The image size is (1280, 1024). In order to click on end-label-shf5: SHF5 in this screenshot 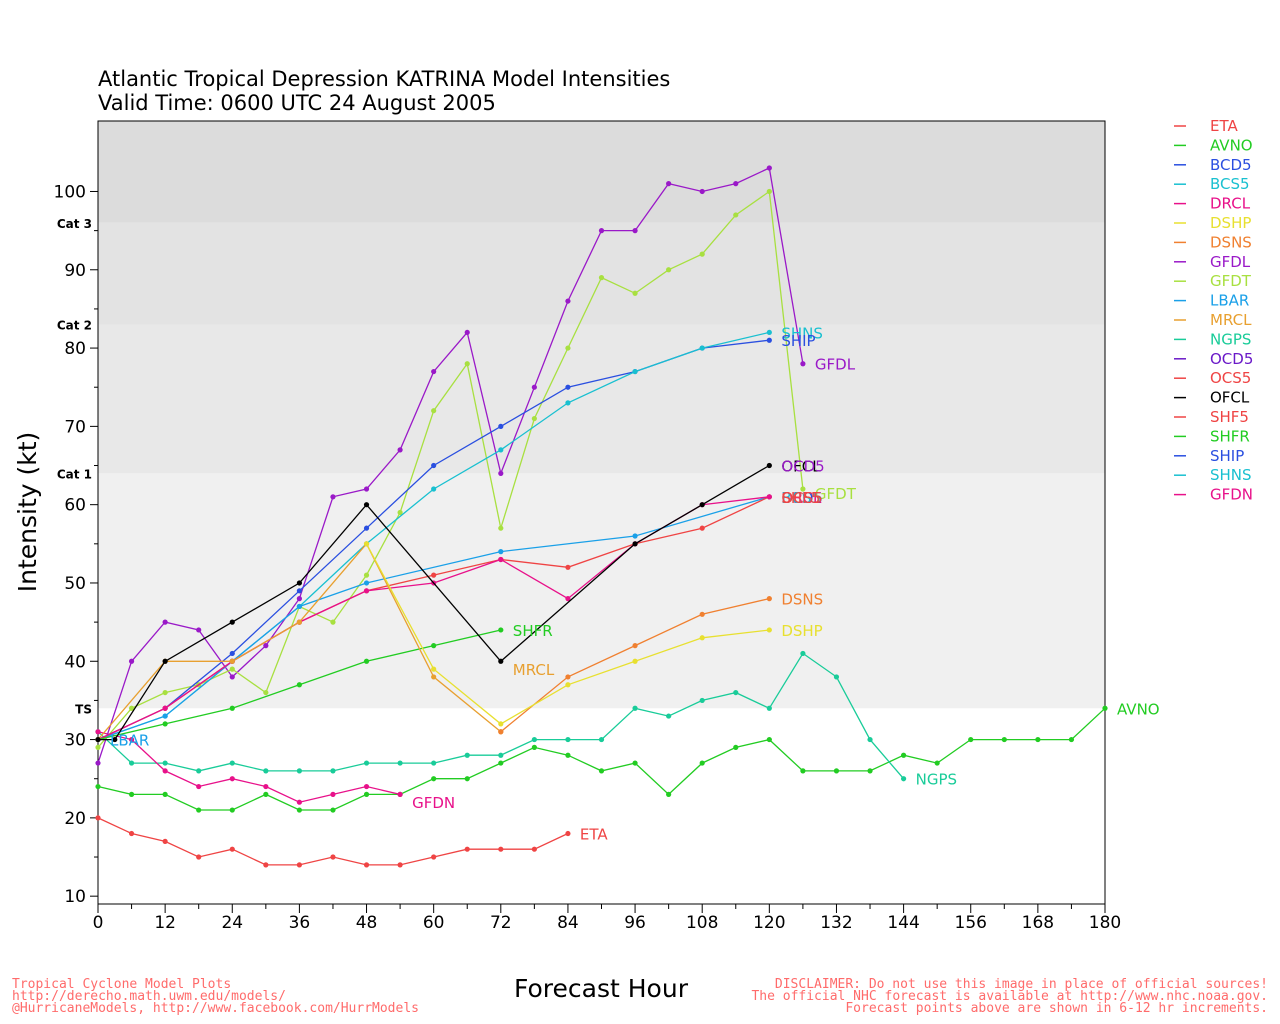, I will do `click(800, 498)`.